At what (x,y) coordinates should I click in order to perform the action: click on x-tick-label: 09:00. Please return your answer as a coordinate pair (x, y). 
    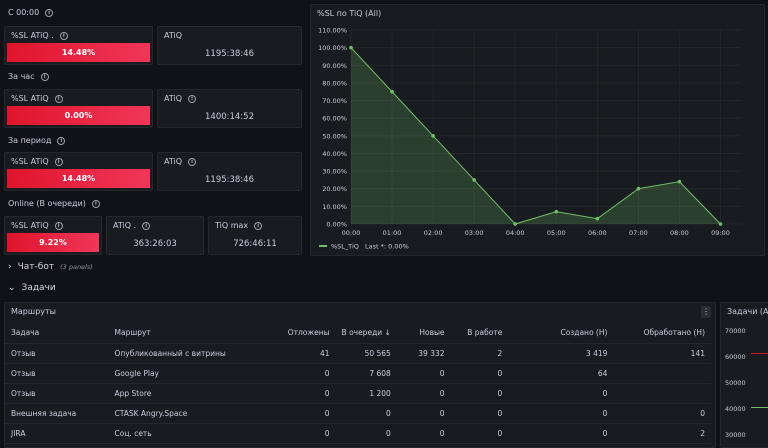
    Looking at the image, I should click on (720, 233).